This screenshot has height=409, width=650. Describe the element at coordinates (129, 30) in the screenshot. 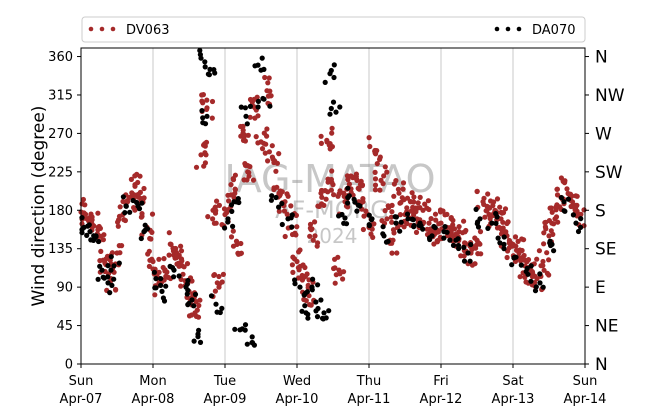

I see `legend-entry-dv063: DV063` at that location.